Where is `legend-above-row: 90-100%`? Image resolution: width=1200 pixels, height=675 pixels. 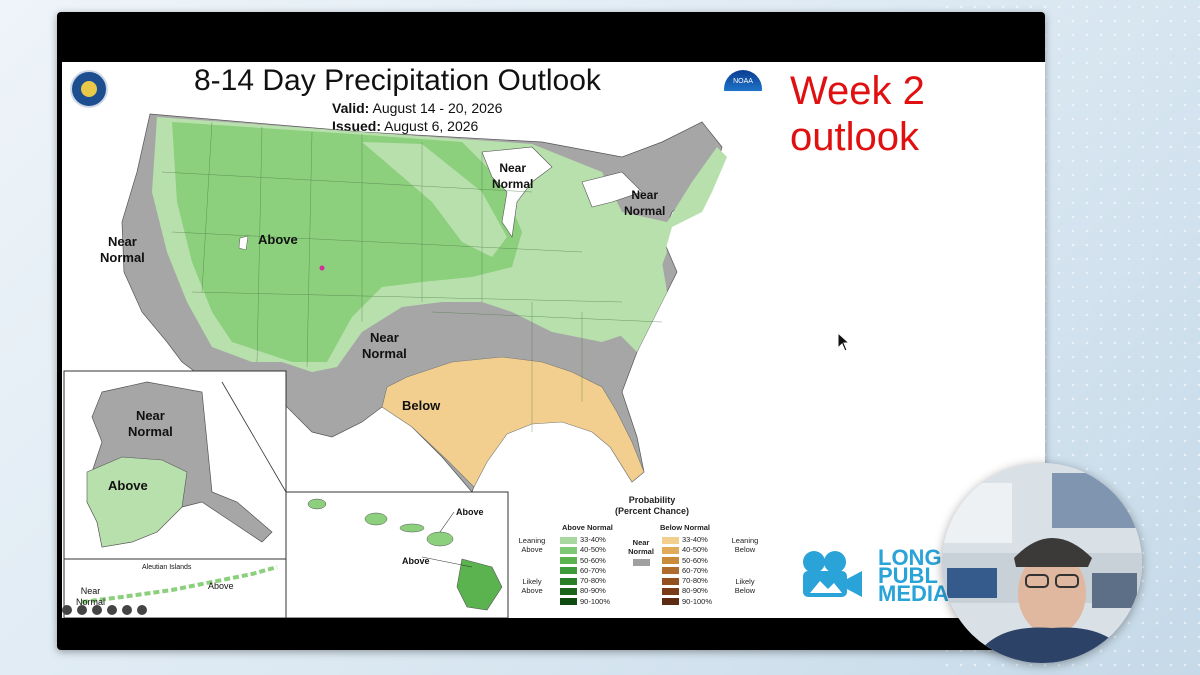 legend-above-row: 90-100% is located at coordinates (585, 602).